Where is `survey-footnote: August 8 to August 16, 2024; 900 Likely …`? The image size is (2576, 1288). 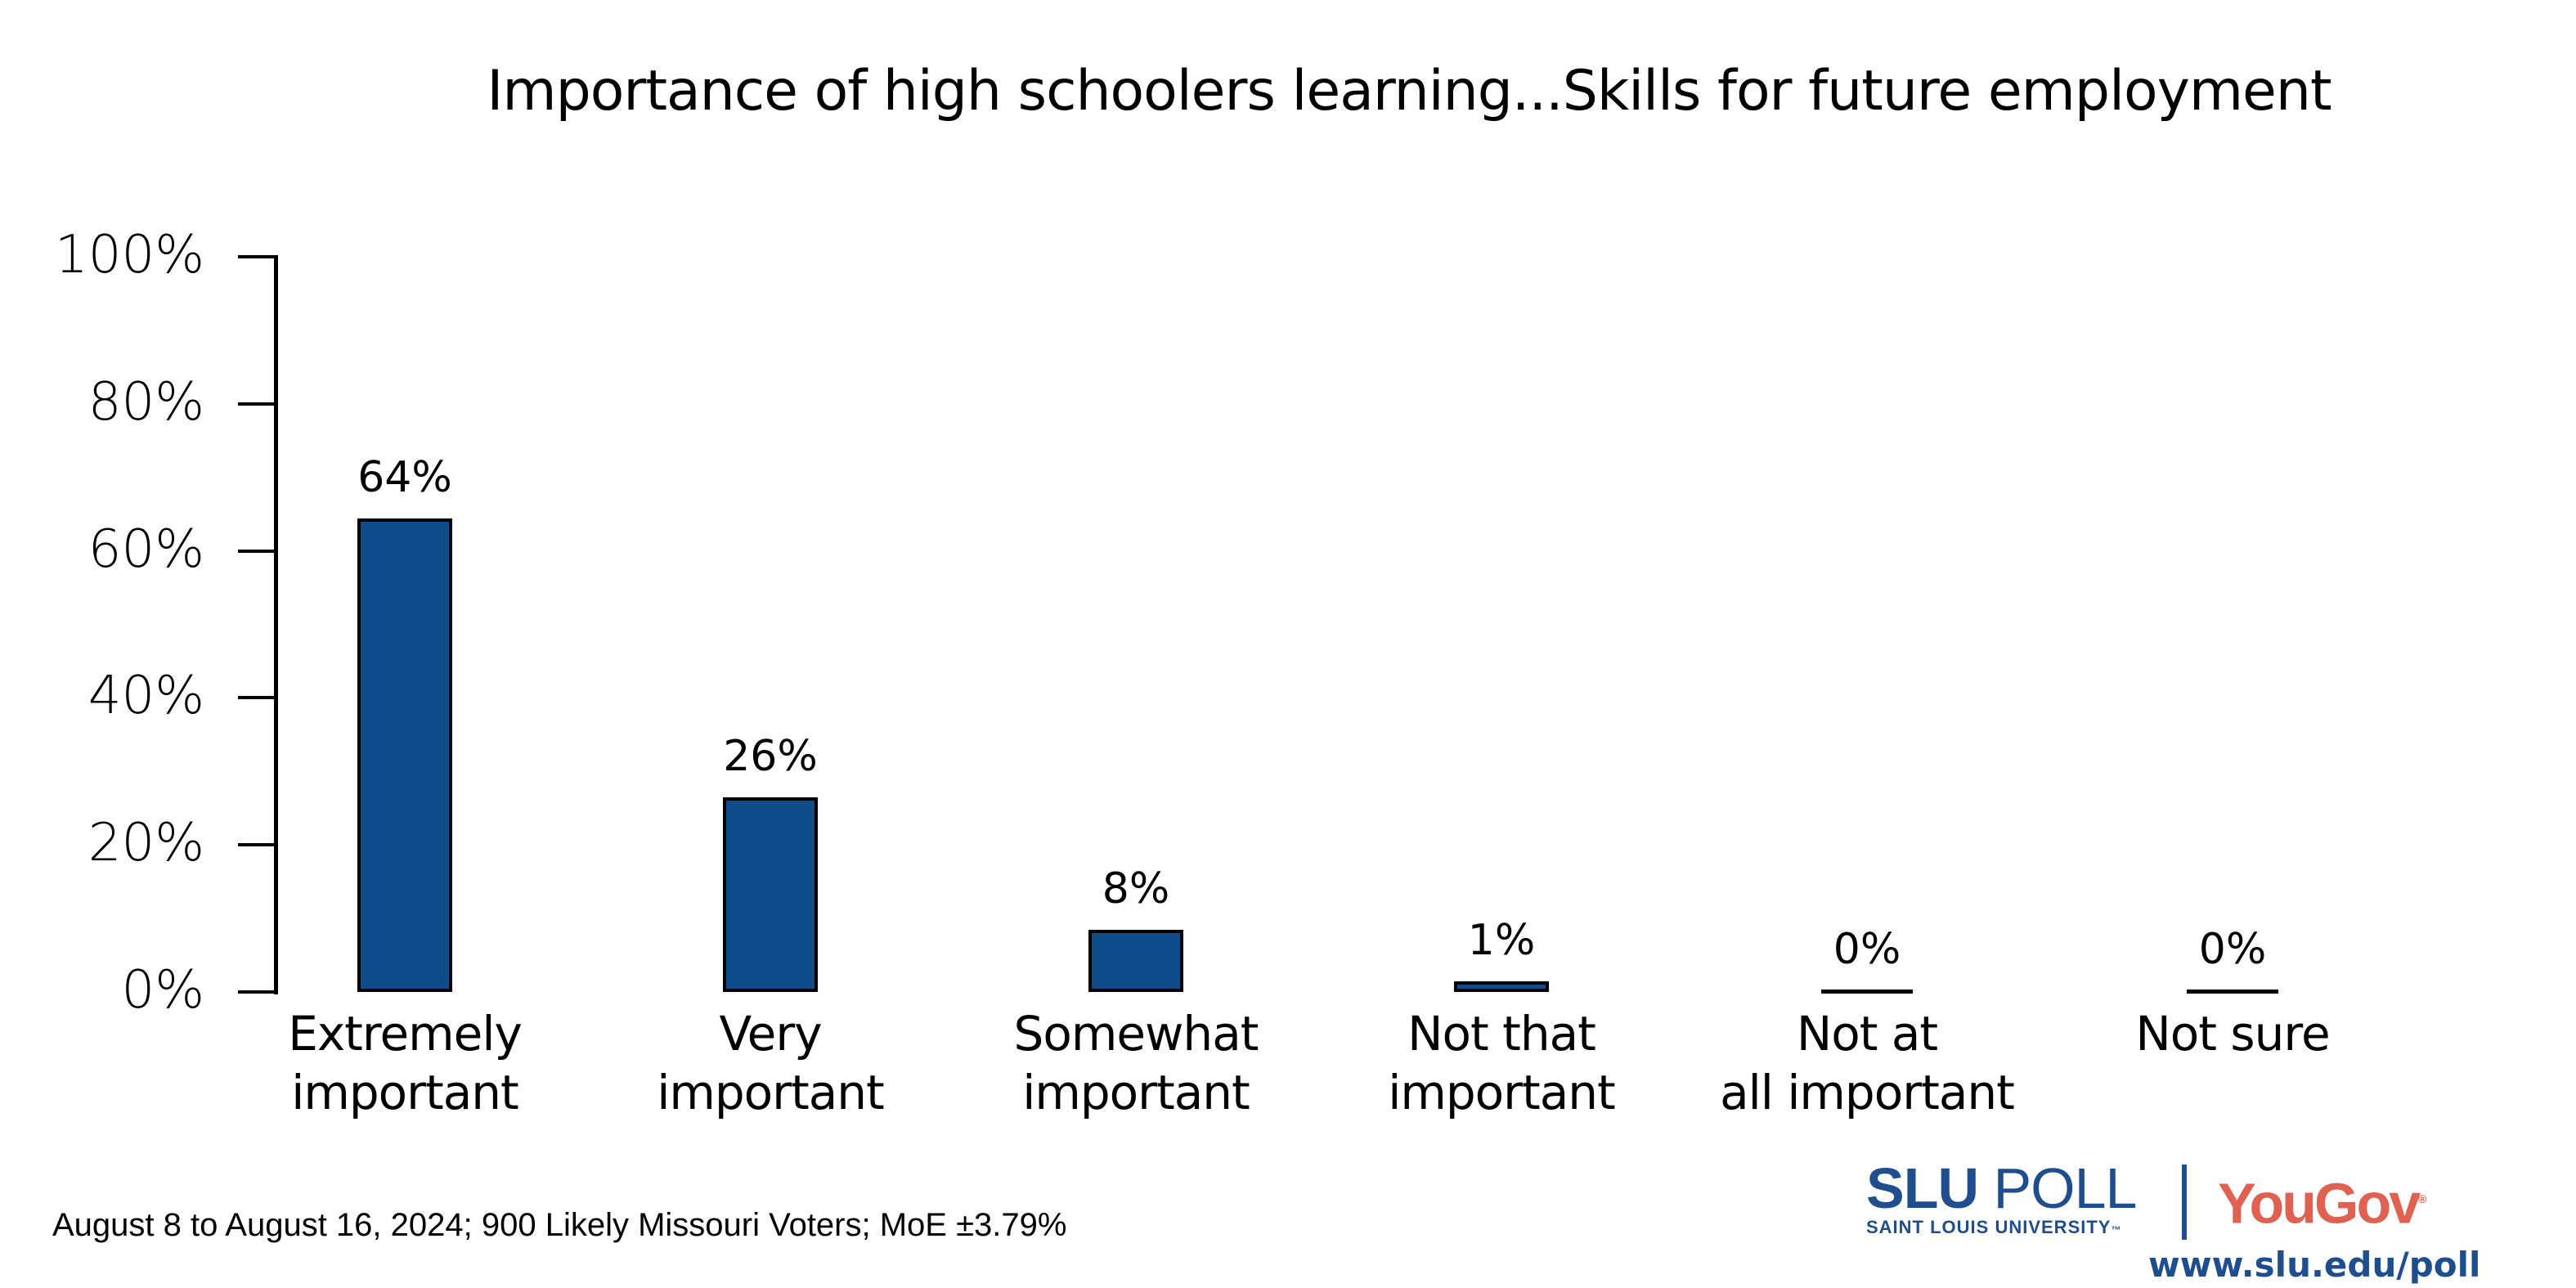 survey-footnote: August 8 to August 16, 2024; 900 Likely … is located at coordinates (559, 1225).